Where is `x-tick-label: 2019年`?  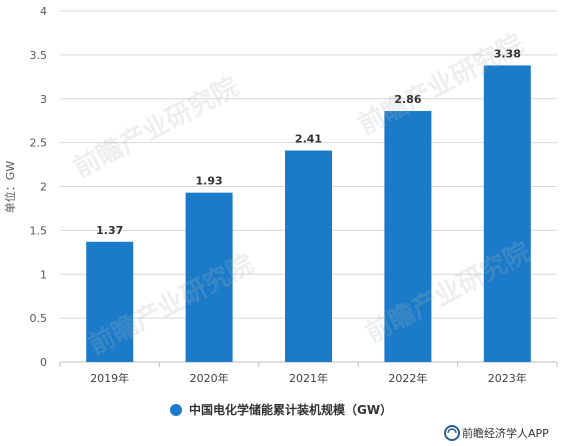
x-tick-label: 2019年 is located at coordinates (109, 378).